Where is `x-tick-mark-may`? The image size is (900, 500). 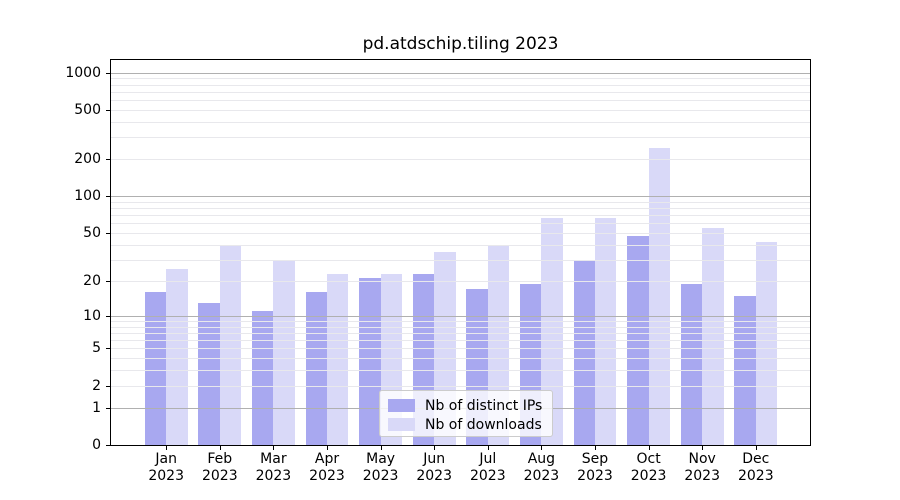 x-tick-mark-may is located at coordinates (381, 447).